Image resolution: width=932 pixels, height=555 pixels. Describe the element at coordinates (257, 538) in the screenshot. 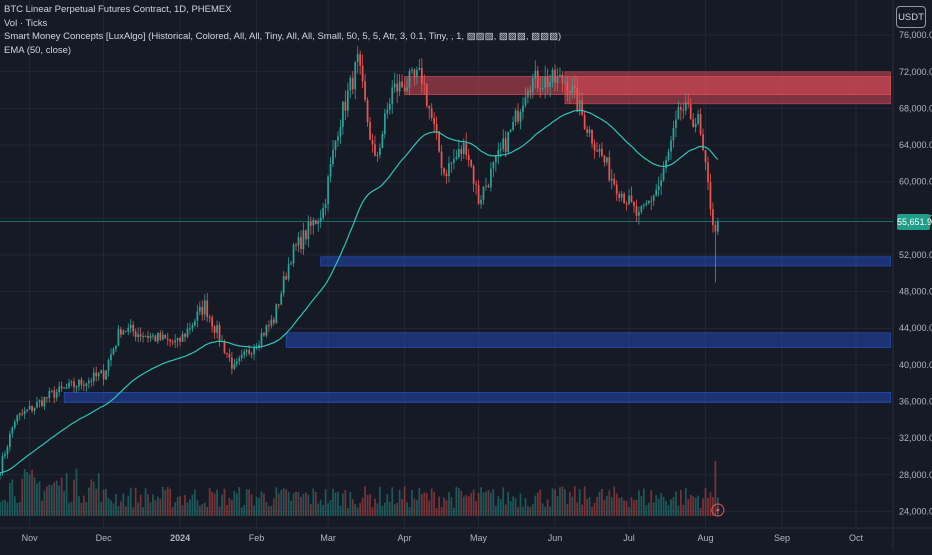

I see `x-tick-label: Feb` at that location.